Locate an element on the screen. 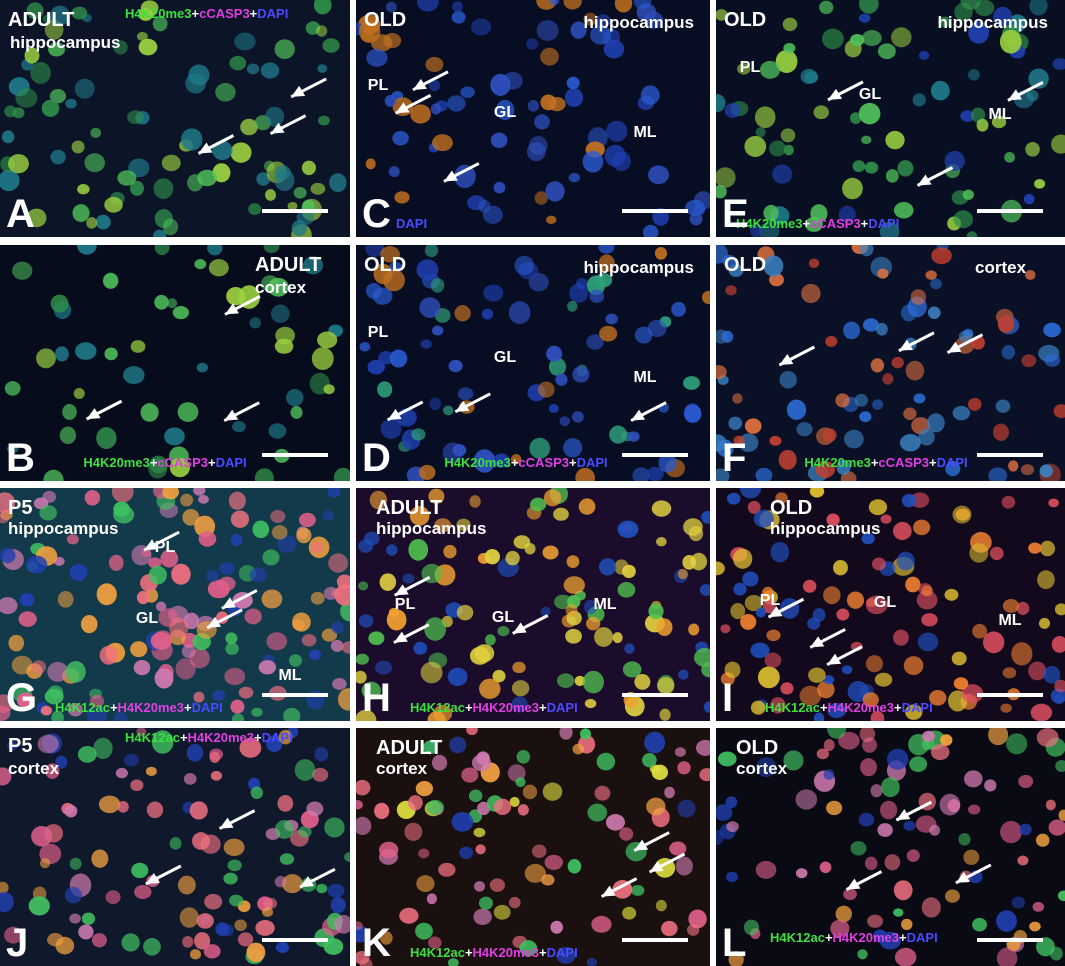  stain-part: H4K20me3 is located at coordinates (837, 462).